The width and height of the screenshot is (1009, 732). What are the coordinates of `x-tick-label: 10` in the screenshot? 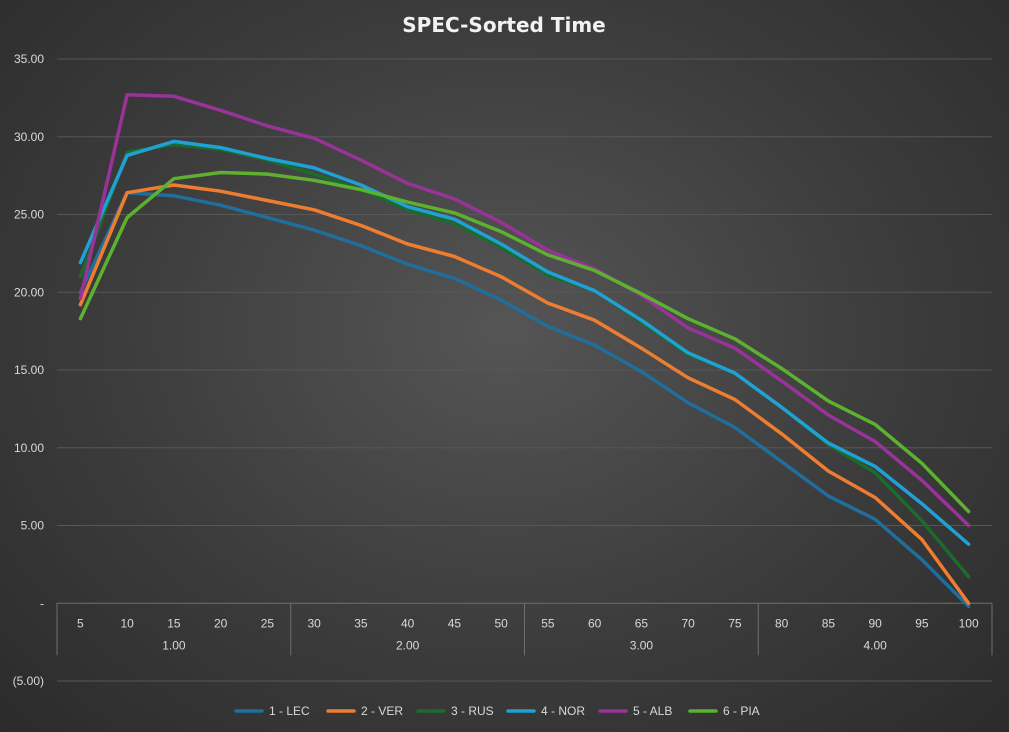 It's located at (127, 623).